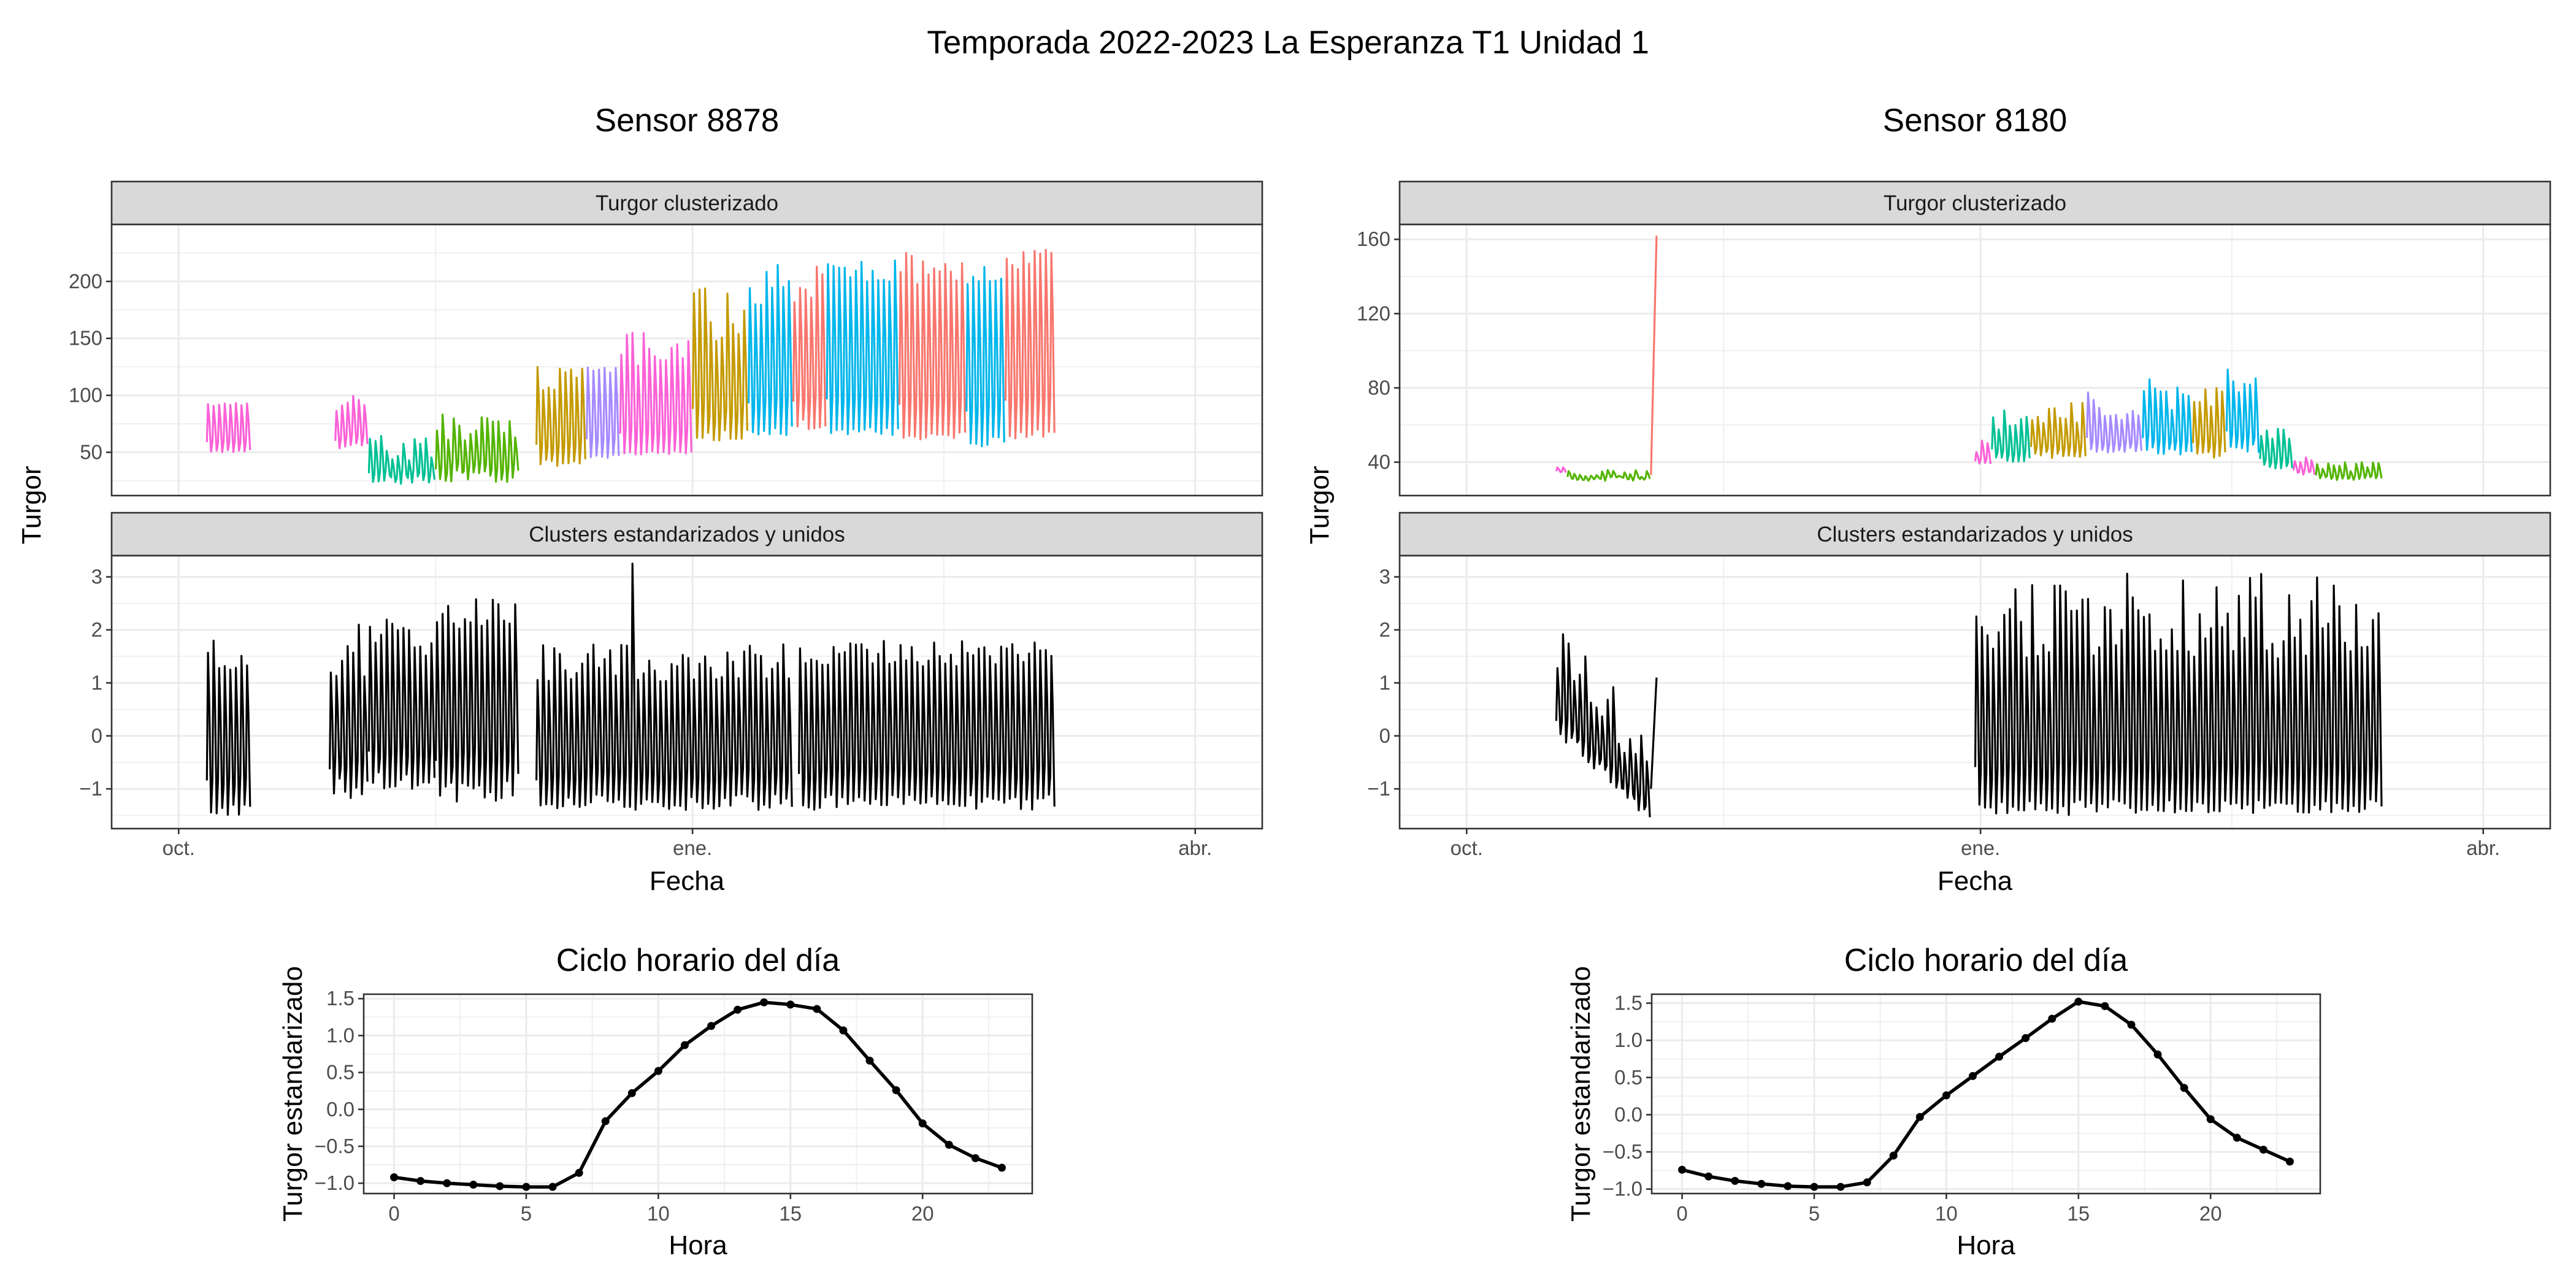 The height and width of the screenshot is (1288, 2576). I want to click on sensor-title: Sensor 8878, so click(687, 120).